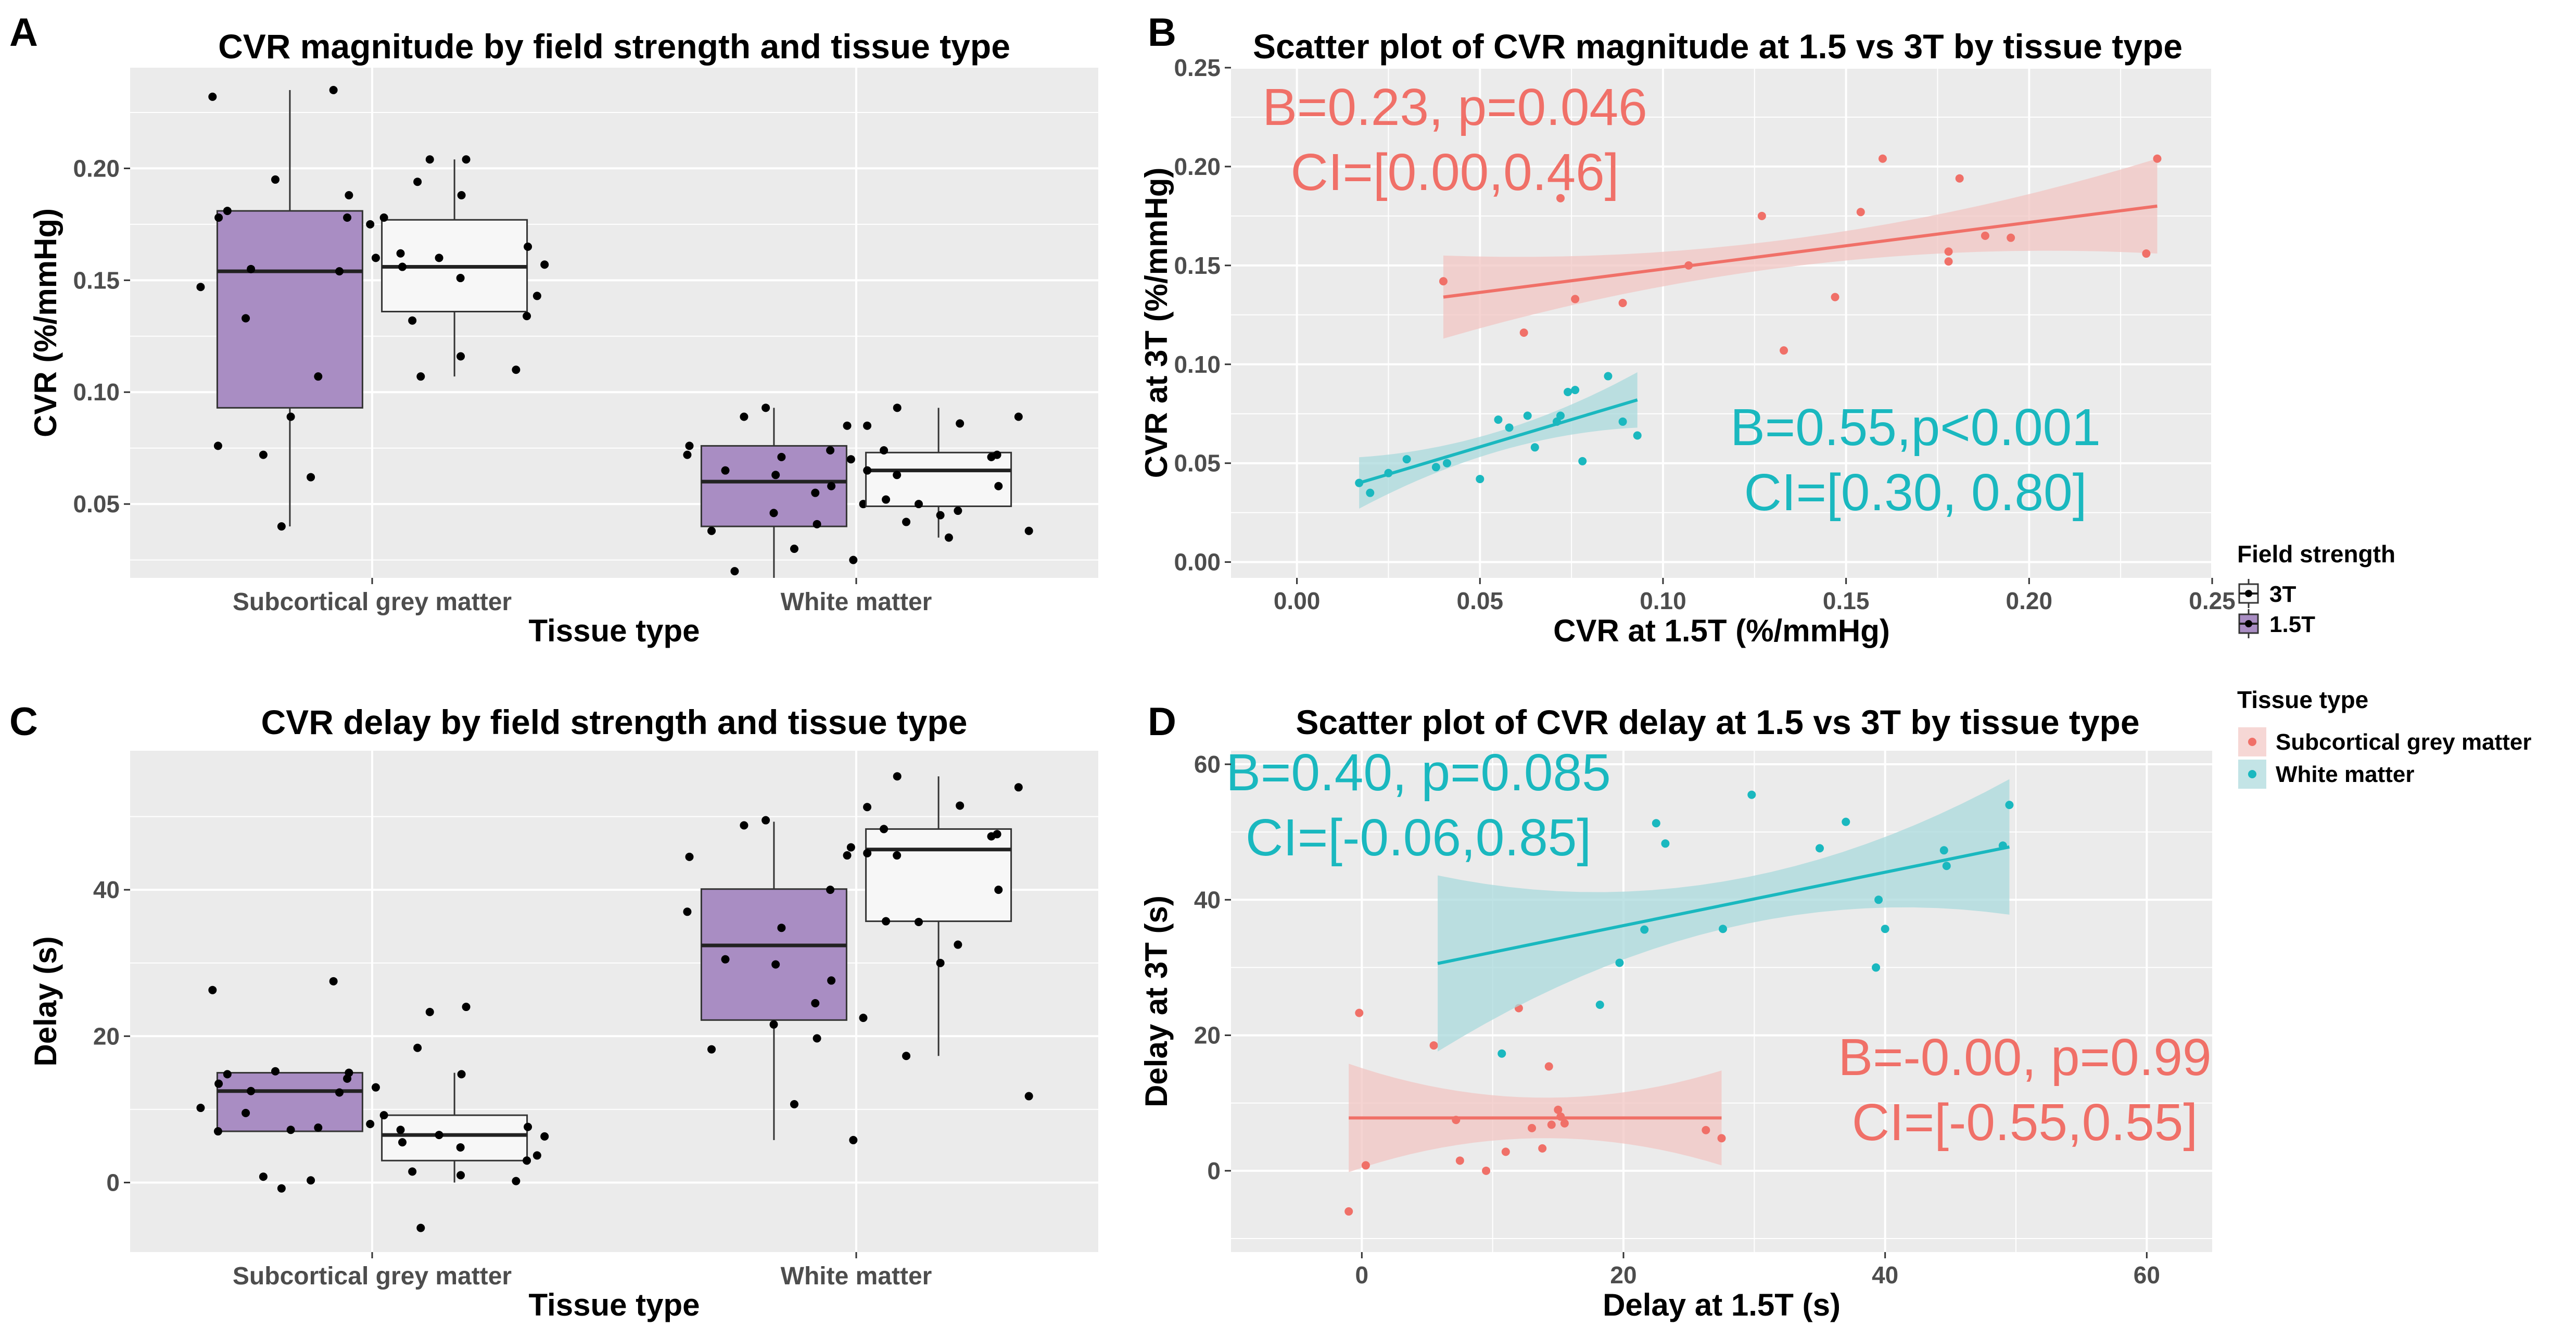 The image size is (2576, 1326). I want to click on y-tick-label: 40, so click(1207, 900).